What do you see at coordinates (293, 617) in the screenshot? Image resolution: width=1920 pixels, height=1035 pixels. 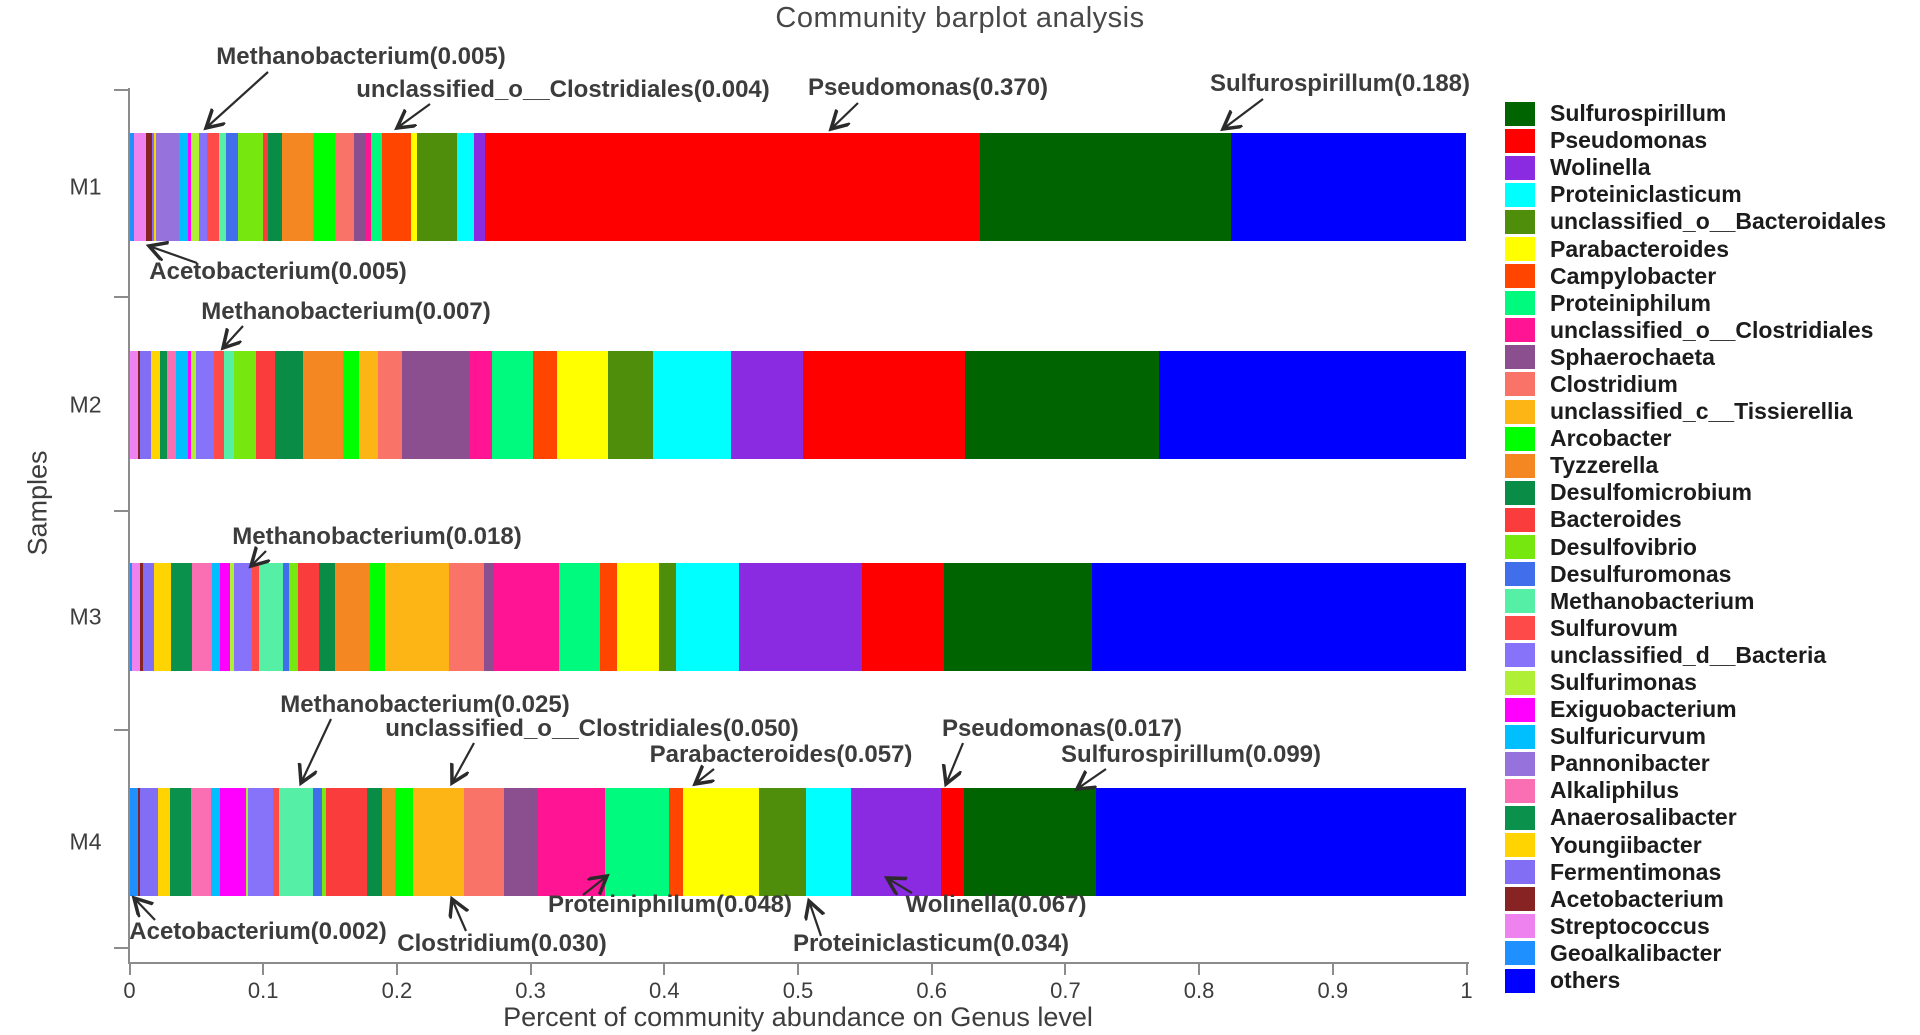 I see `segment-Desulfovibrio` at bounding box center [293, 617].